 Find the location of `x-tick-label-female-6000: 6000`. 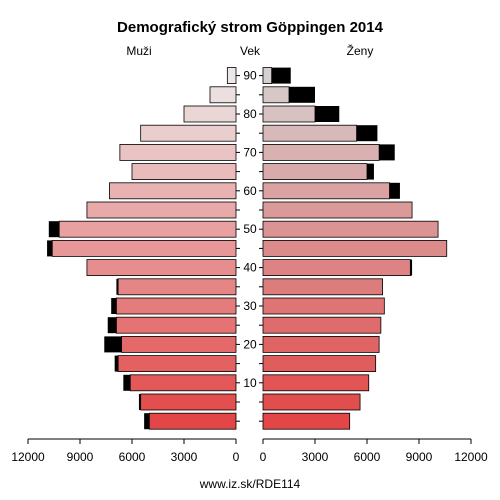

x-tick-label-female-6000: 6000 is located at coordinates (367, 457).